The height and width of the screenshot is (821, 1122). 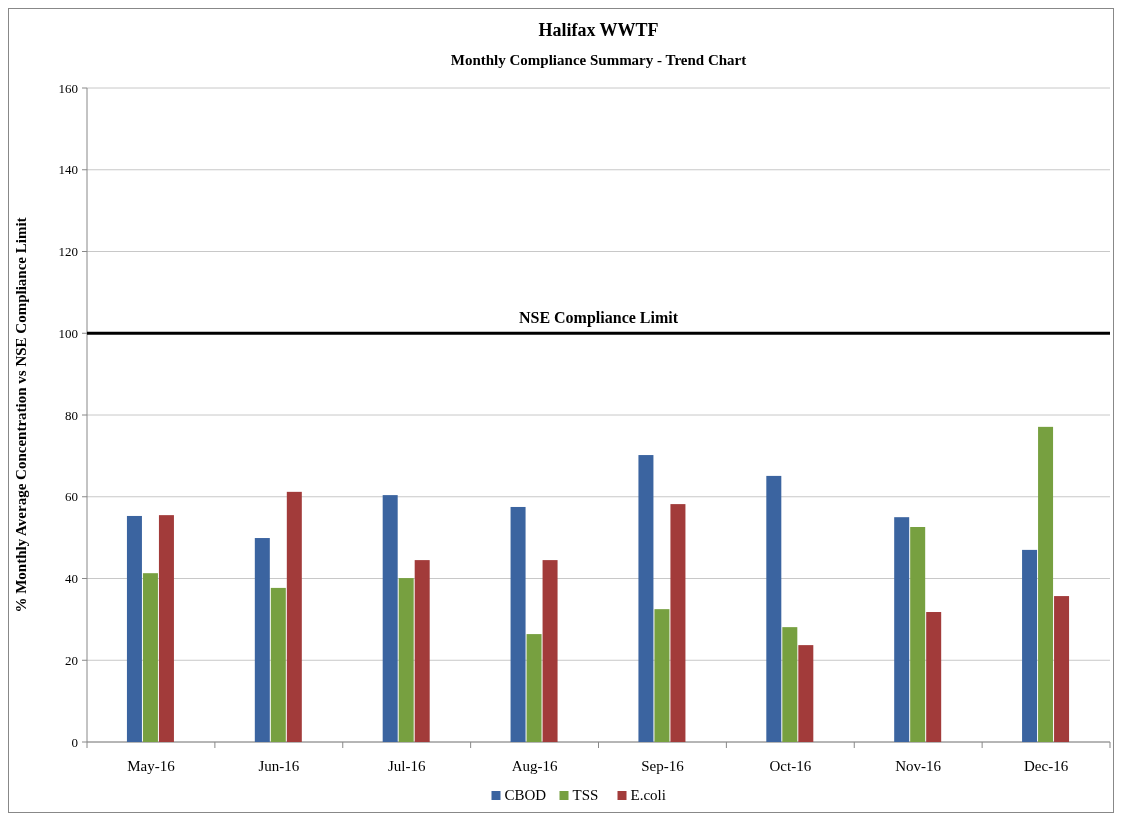 I want to click on y-tick-label: 80, so click(x=71, y=415).